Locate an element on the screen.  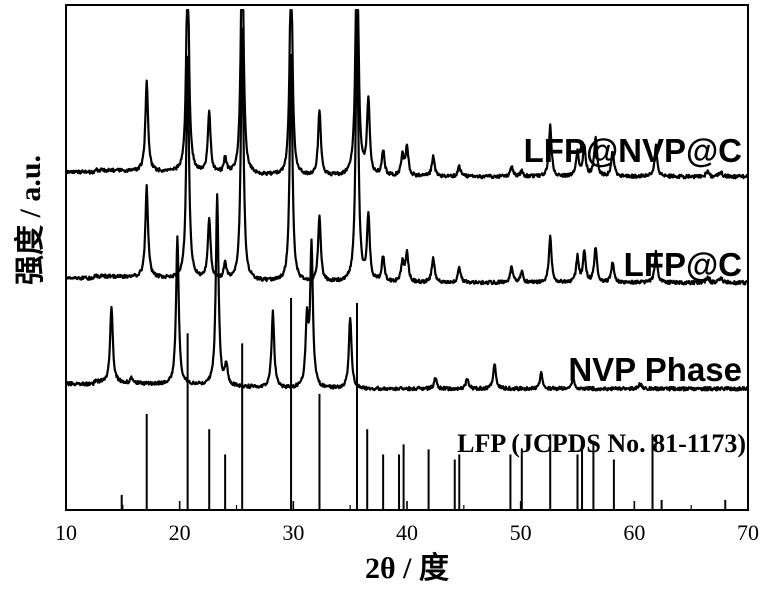
series-label-lfp-nvp-c: LFP@NVP@C is located at coordinates (633, 150).